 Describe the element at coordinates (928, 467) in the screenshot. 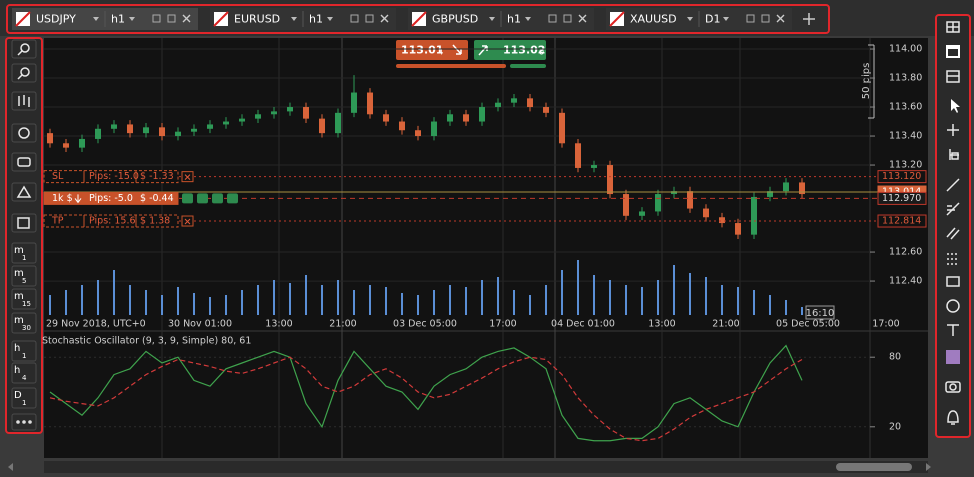

I see `scroll-right` at that location.